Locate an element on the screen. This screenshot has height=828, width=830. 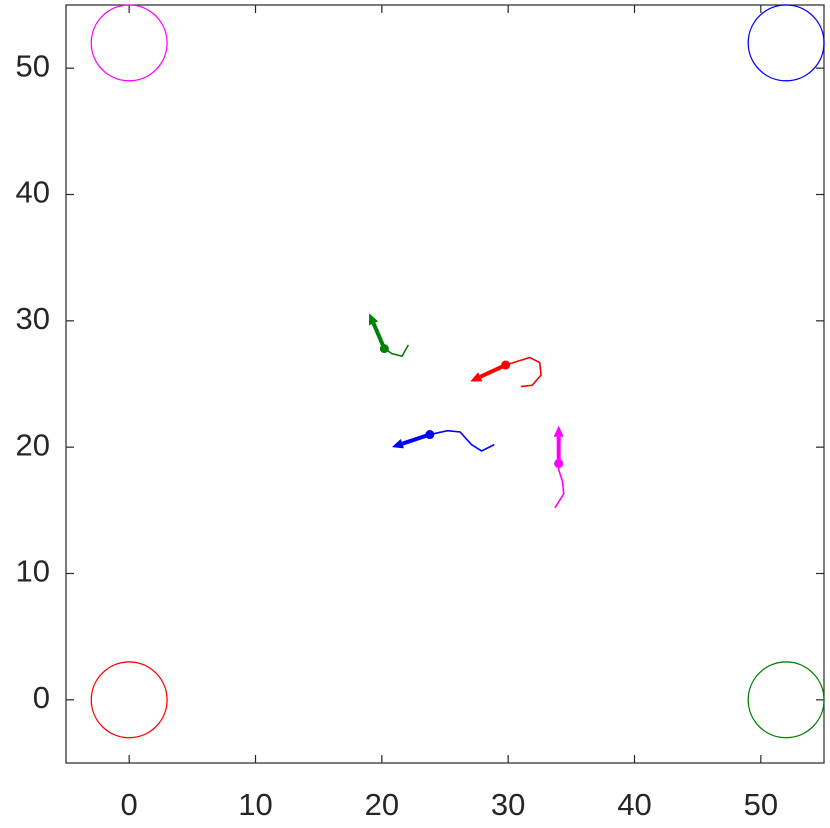
y-tick-label: 30 is located at coordinates (33, 318).